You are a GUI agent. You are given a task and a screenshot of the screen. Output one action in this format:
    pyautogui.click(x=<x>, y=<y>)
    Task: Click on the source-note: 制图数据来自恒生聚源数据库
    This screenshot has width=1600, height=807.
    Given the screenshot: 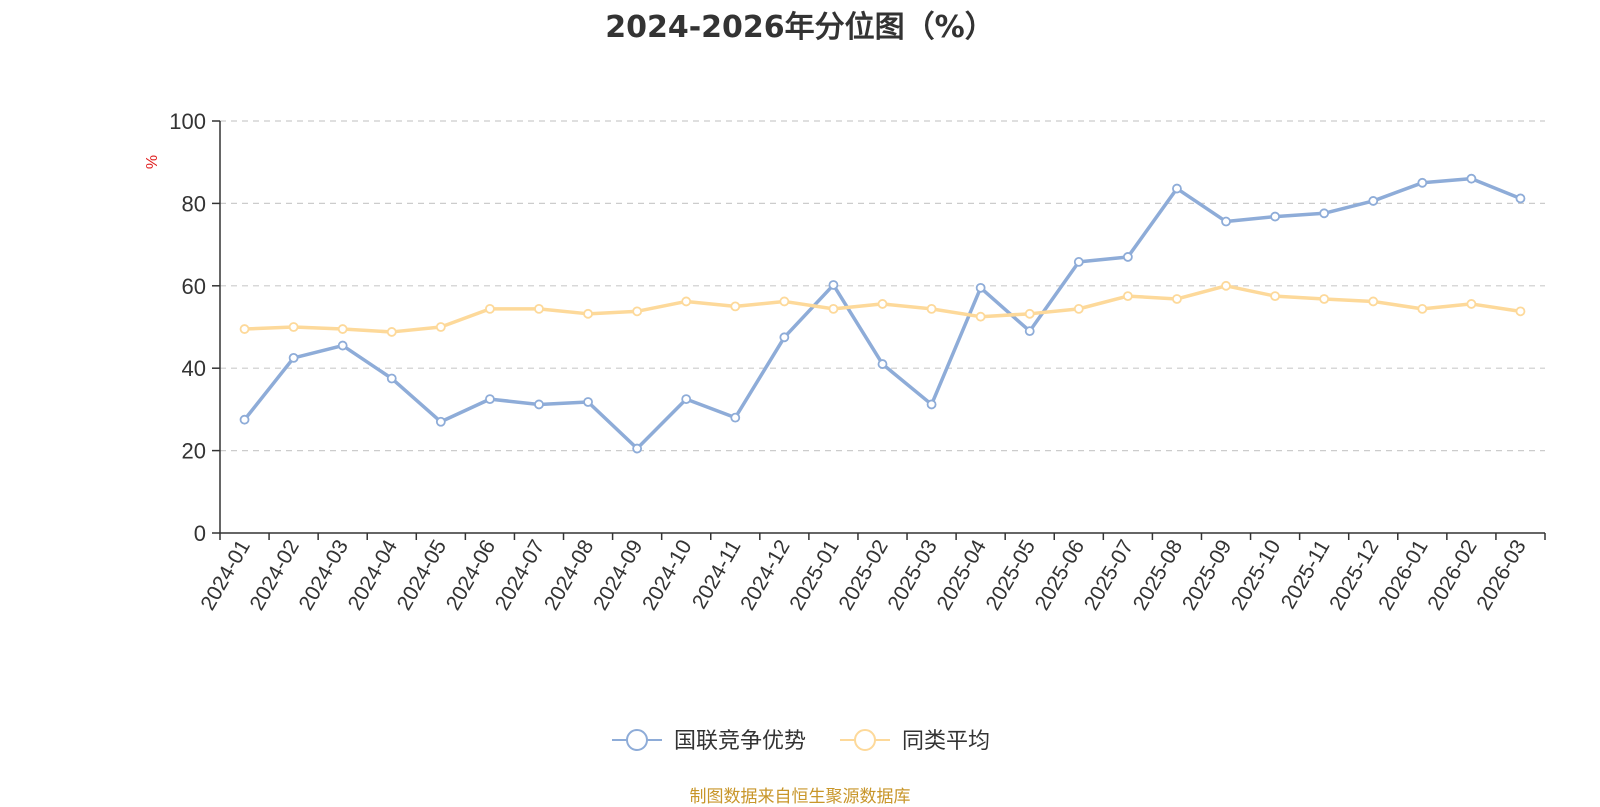 What is the action you would take?
    pyautogui.click(x=800, y=797)
    